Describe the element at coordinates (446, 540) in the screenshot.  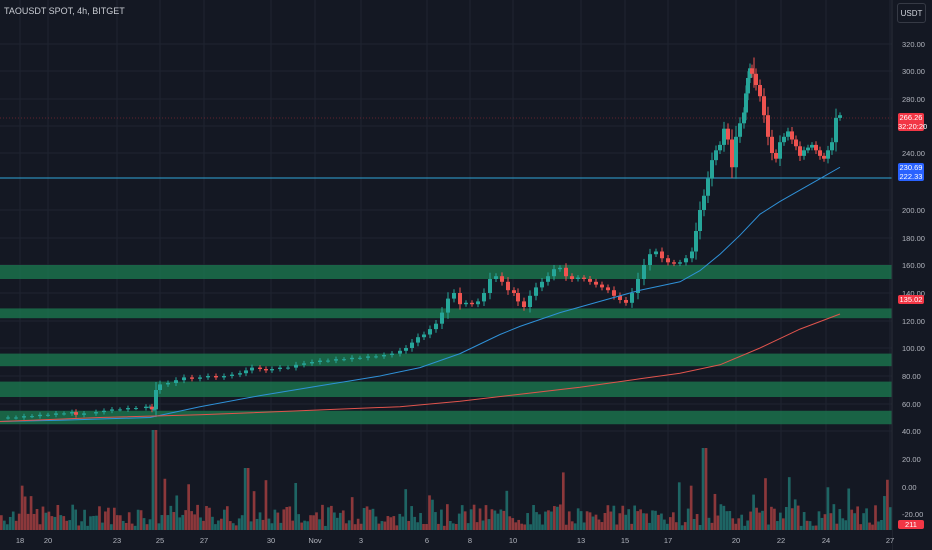
I see `time-axis-bg` at that location.